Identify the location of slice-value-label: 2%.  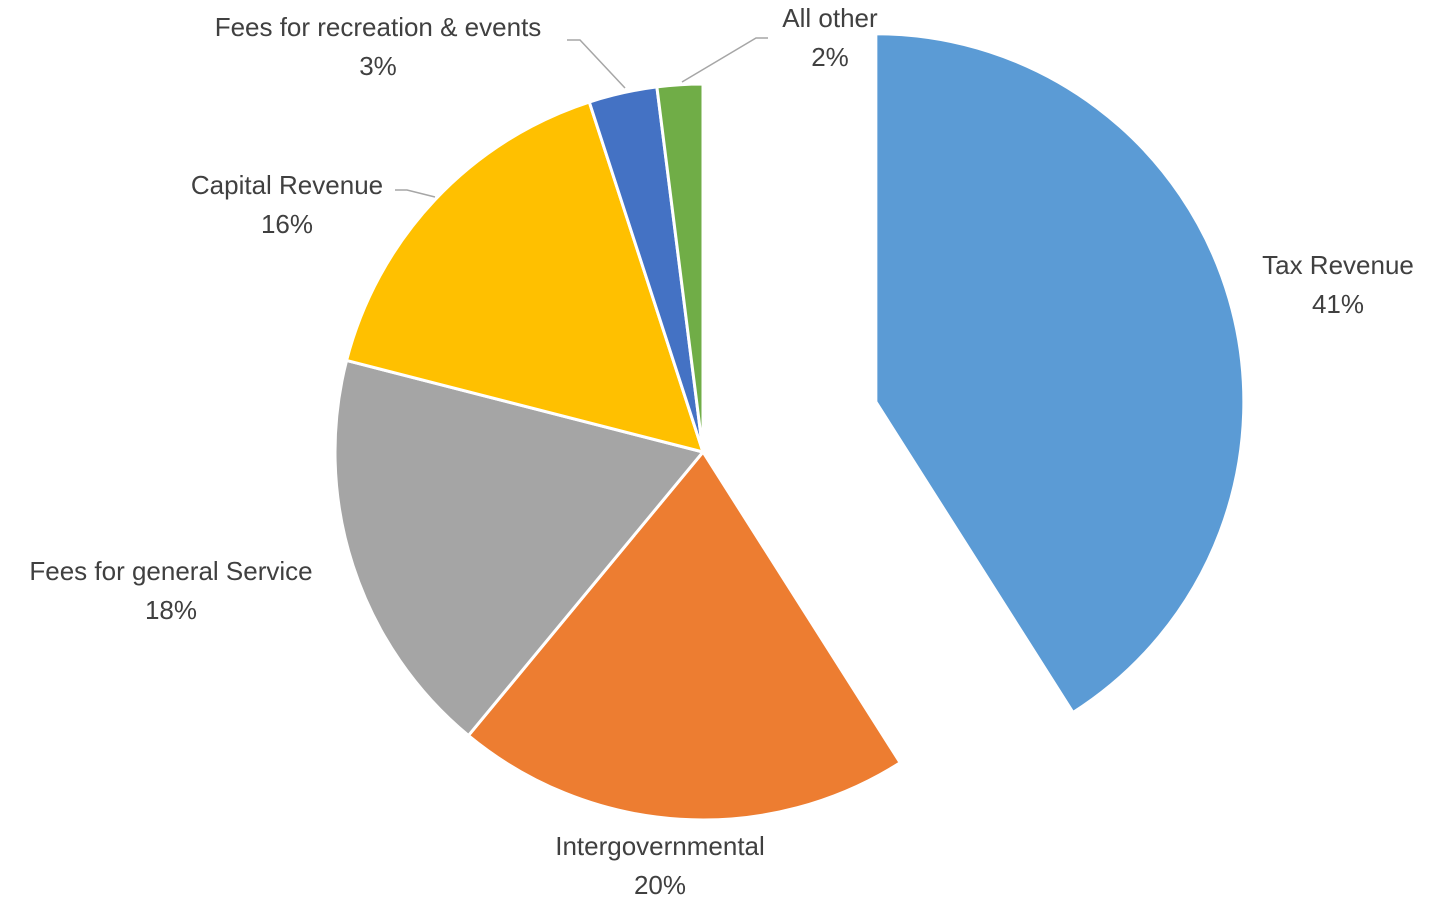
(830, 57).